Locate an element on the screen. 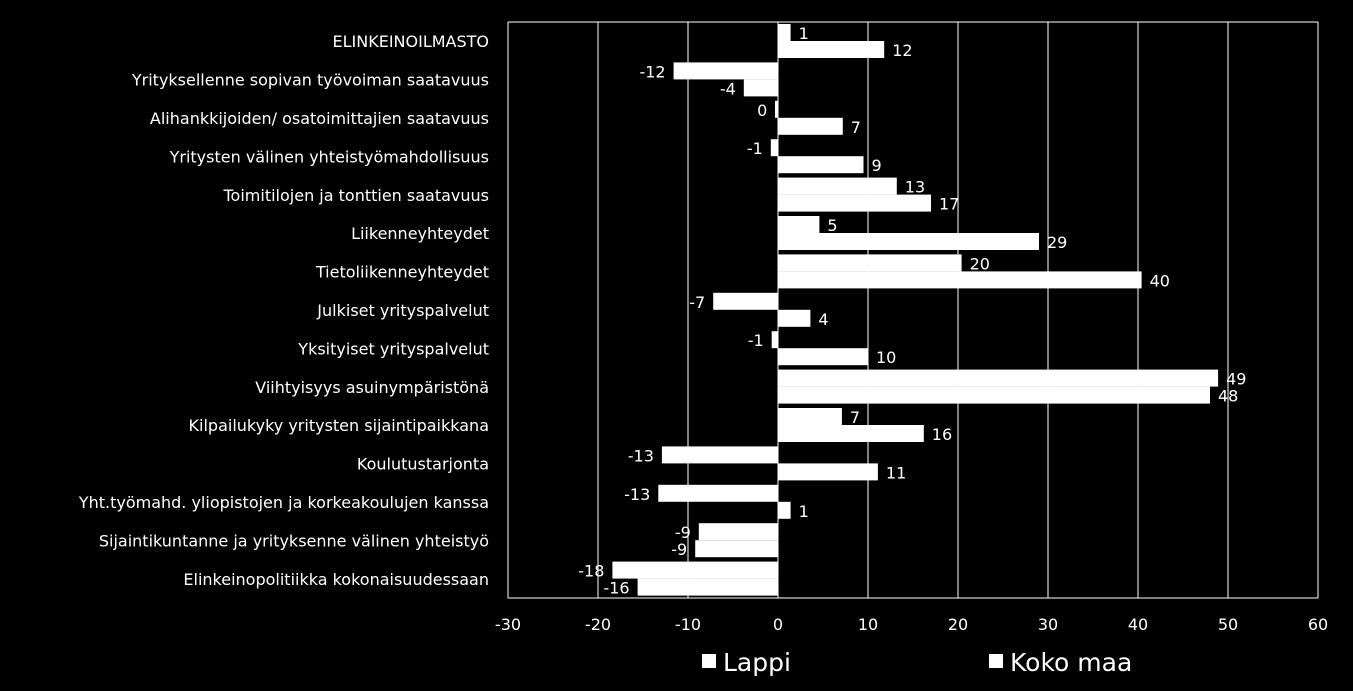 The image size is (1353, 691). data-label-koko-maa: 17 is located at coordinates (949, 204).